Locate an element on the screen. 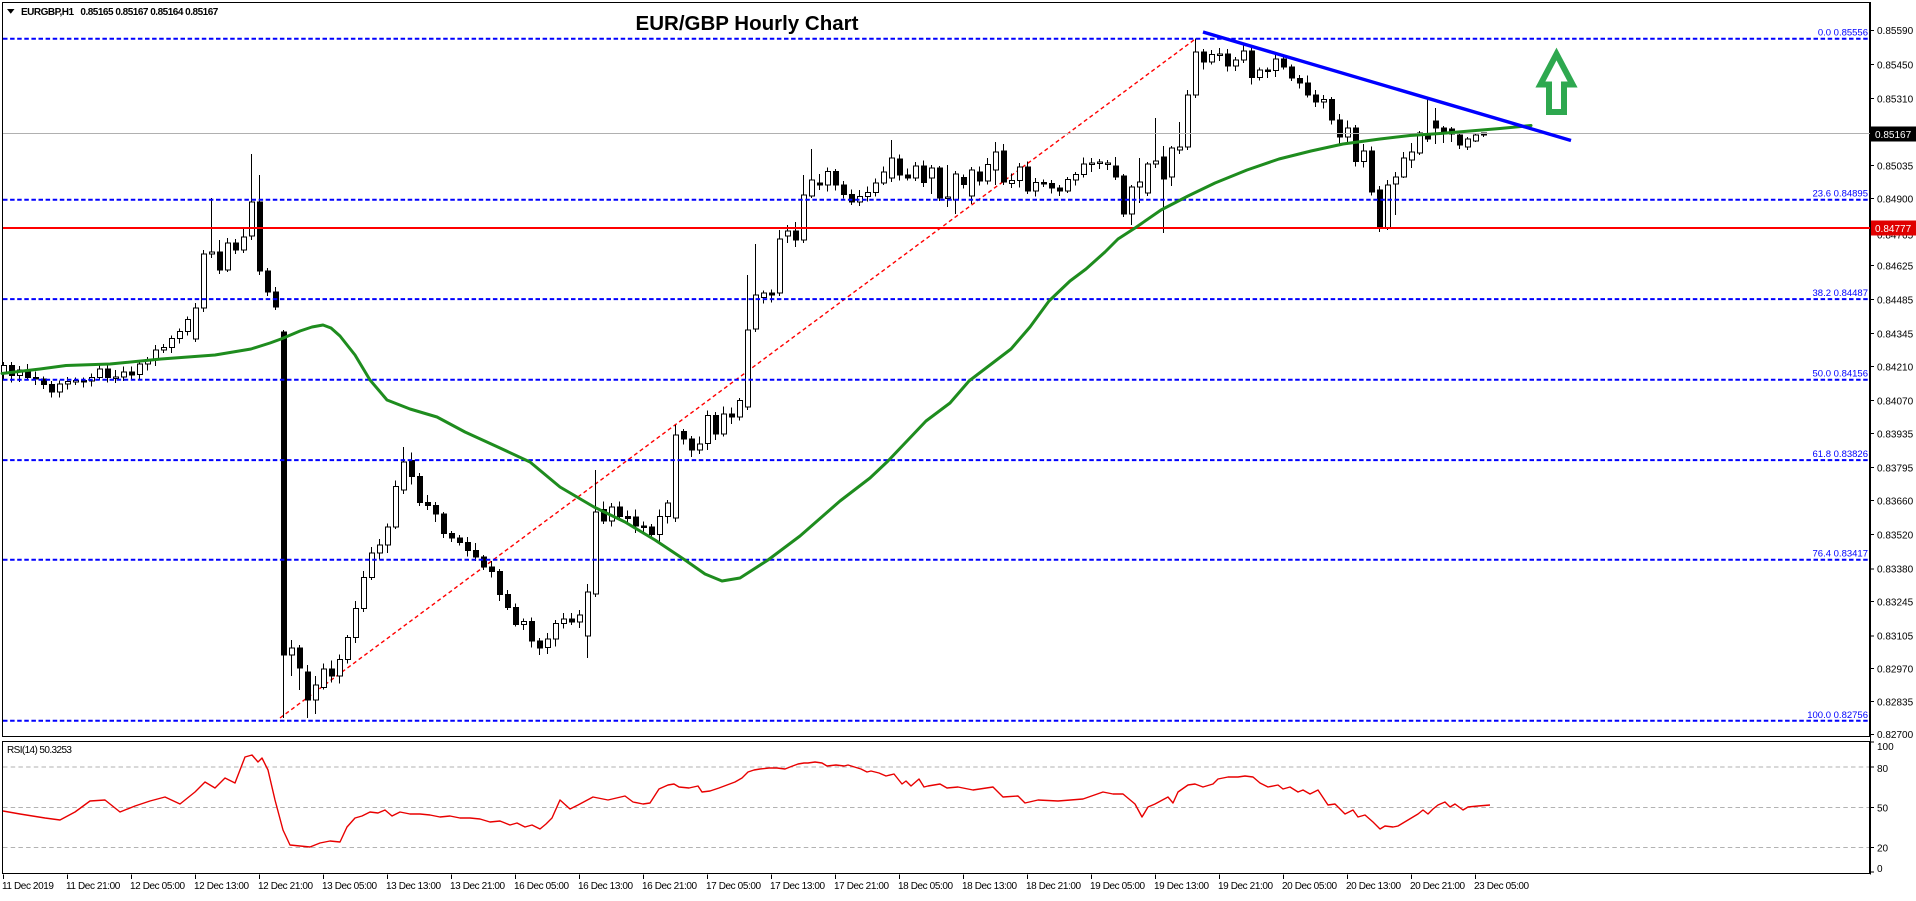 The image size is (1916, 901). svg-text: 20 Dec 05:00 is located at coordinates (1310, 886).